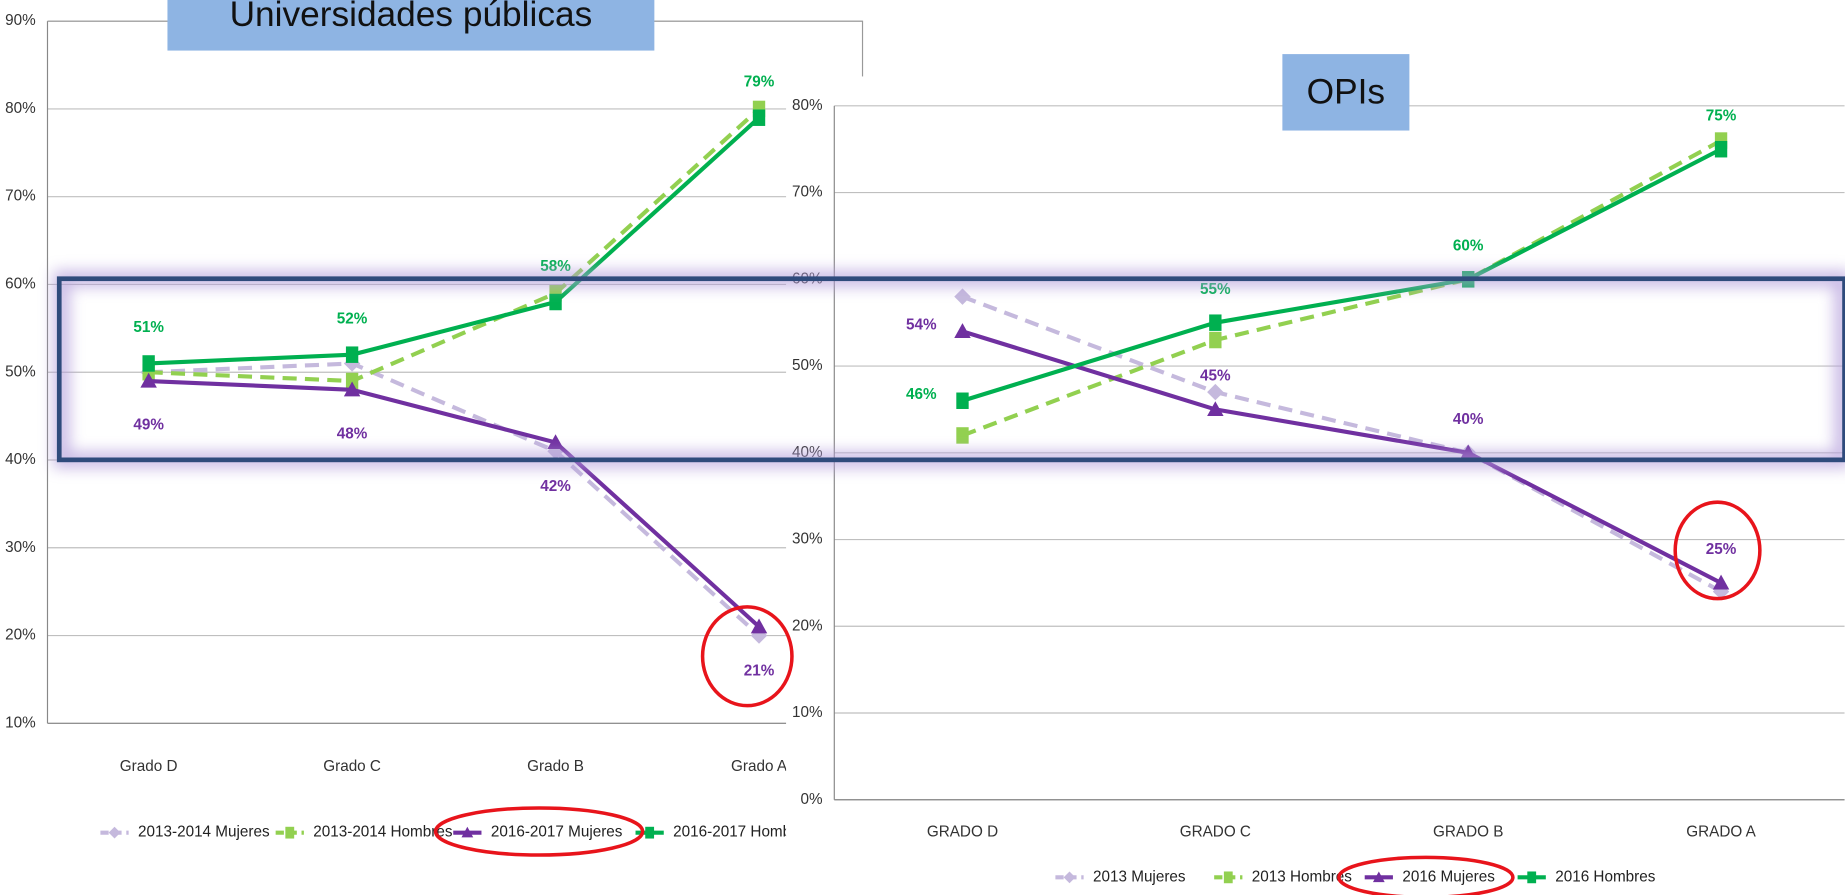 This screenshot has height=895, width=1845. What do you see at coordinates (204, 832) in the screenshot?
I see `legend-label: 2013-2014 Mujeres` at bounding box center [204, 832].